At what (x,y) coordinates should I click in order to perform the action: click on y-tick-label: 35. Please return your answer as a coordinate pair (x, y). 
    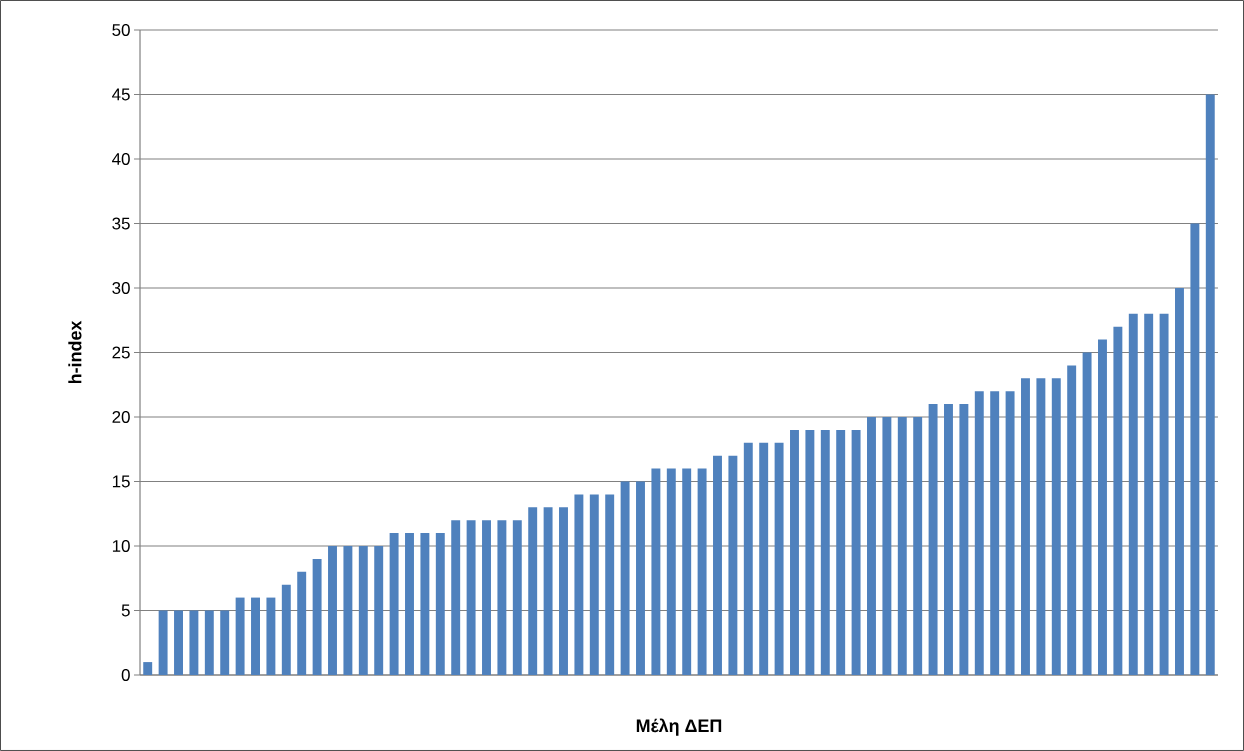
    Looking at the image, I should click on (121, 223).